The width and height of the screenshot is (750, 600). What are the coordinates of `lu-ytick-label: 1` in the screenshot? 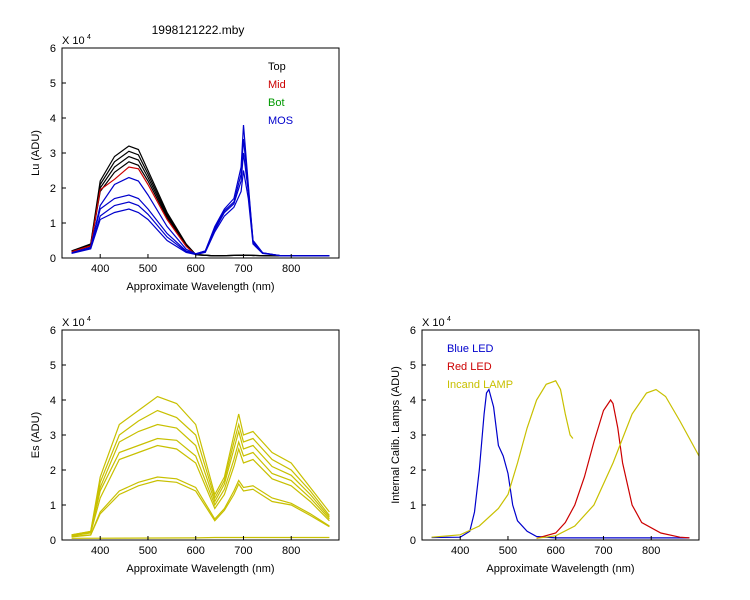 It's located at (53, 224).